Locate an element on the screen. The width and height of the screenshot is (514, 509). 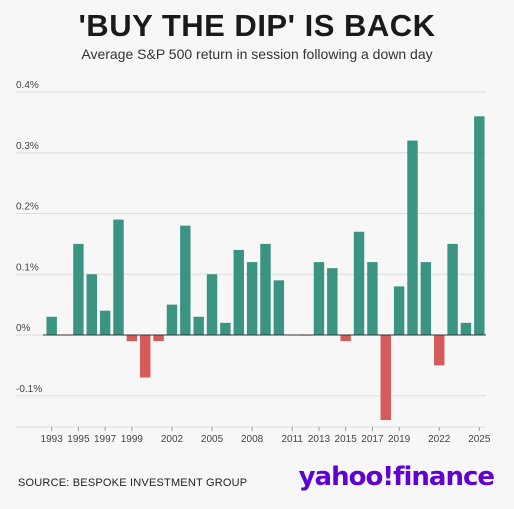
bar-1993 is located at coordinates (51, 325).